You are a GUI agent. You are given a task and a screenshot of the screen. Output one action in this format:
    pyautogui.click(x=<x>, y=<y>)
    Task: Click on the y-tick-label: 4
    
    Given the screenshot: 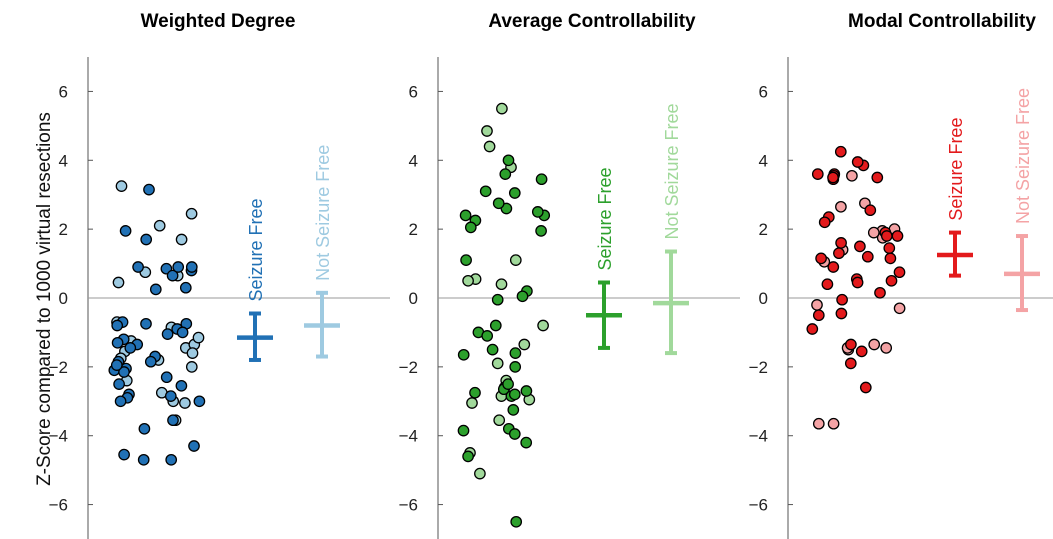 What is the action you would take?
    pyautogui.click(x=413, y=160)
    